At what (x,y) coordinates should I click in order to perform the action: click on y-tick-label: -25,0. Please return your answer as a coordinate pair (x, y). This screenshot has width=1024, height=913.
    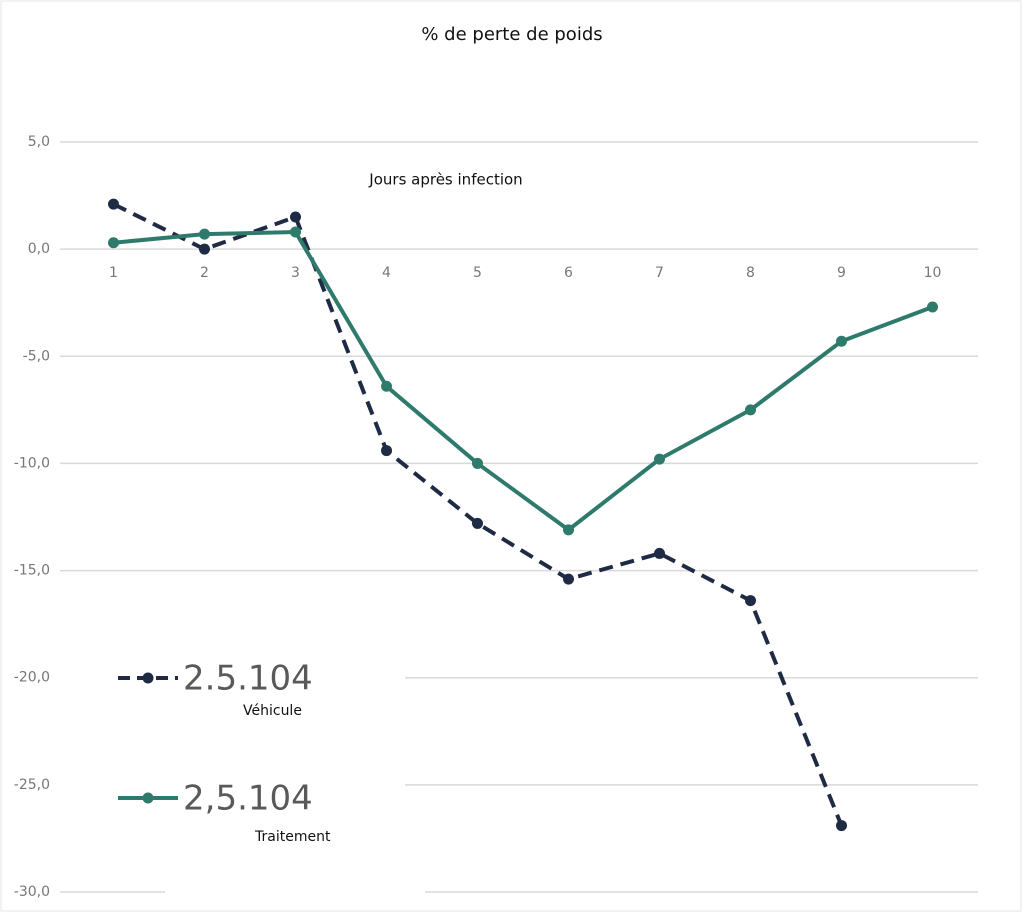
    Looking at the image, I should click on (32, 785).